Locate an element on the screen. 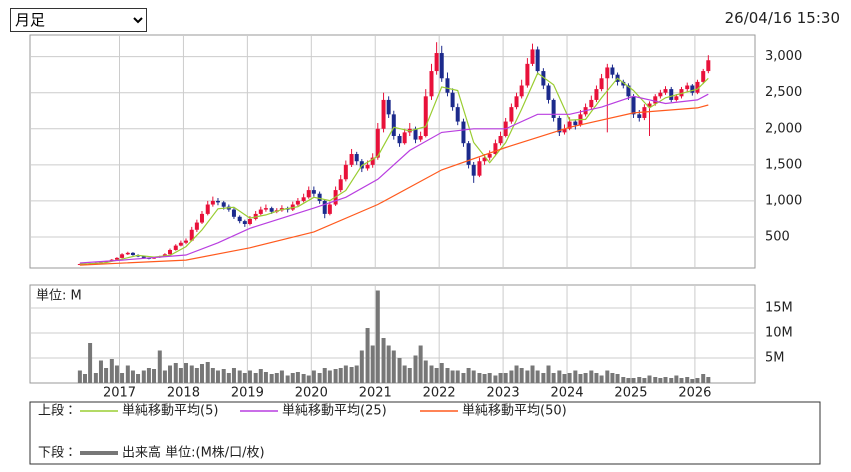 This screenshot has height=472, width=851. x-tick-label: 2019 is located at coordinates (247, 393).